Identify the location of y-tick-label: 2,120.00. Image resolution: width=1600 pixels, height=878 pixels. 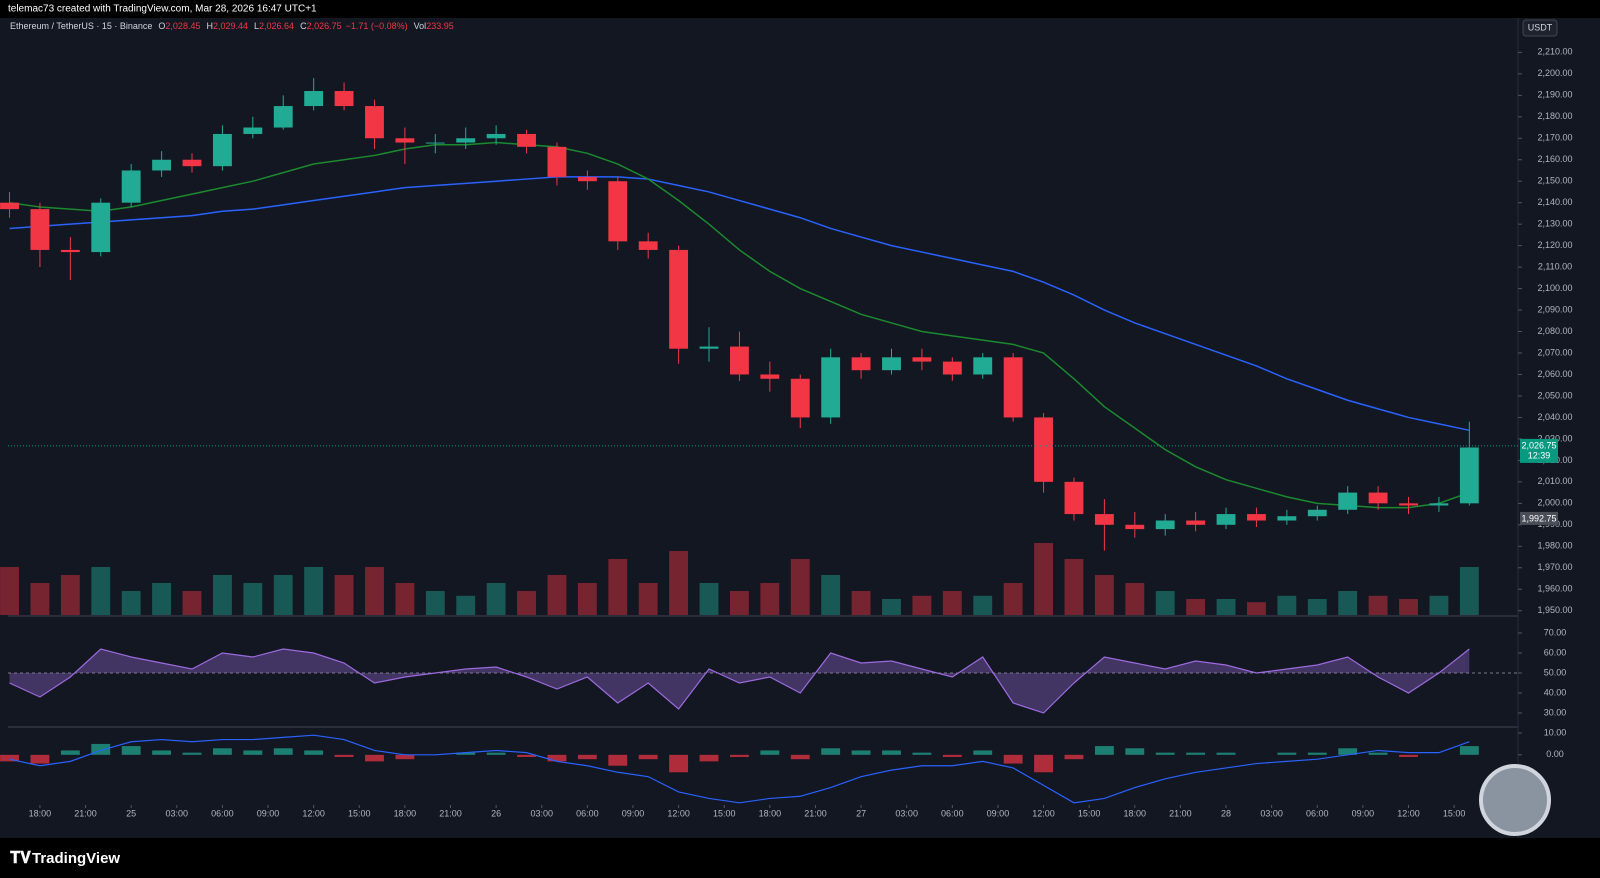
(1554, 245).